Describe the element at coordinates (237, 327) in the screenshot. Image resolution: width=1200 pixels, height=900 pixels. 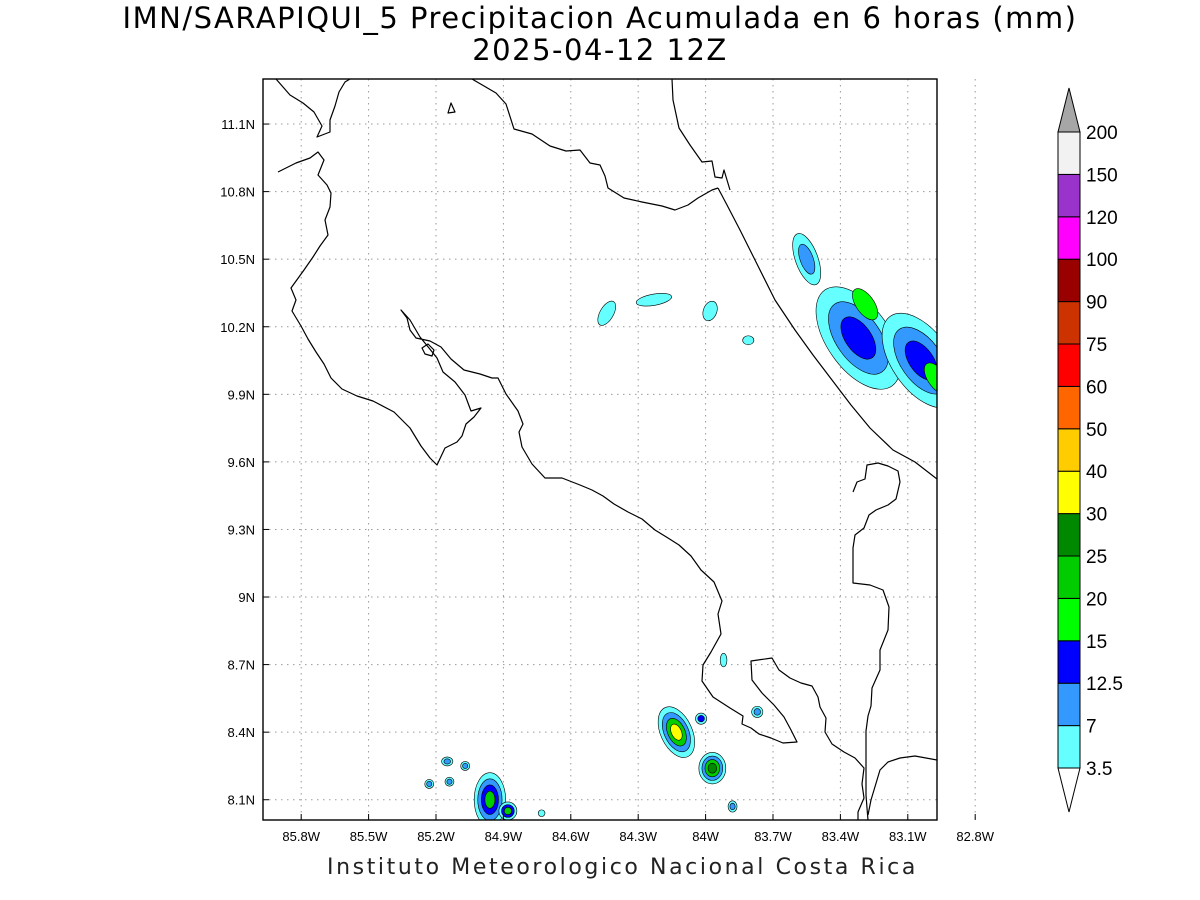
I see `y-tick-label: 10.2N` at that location.